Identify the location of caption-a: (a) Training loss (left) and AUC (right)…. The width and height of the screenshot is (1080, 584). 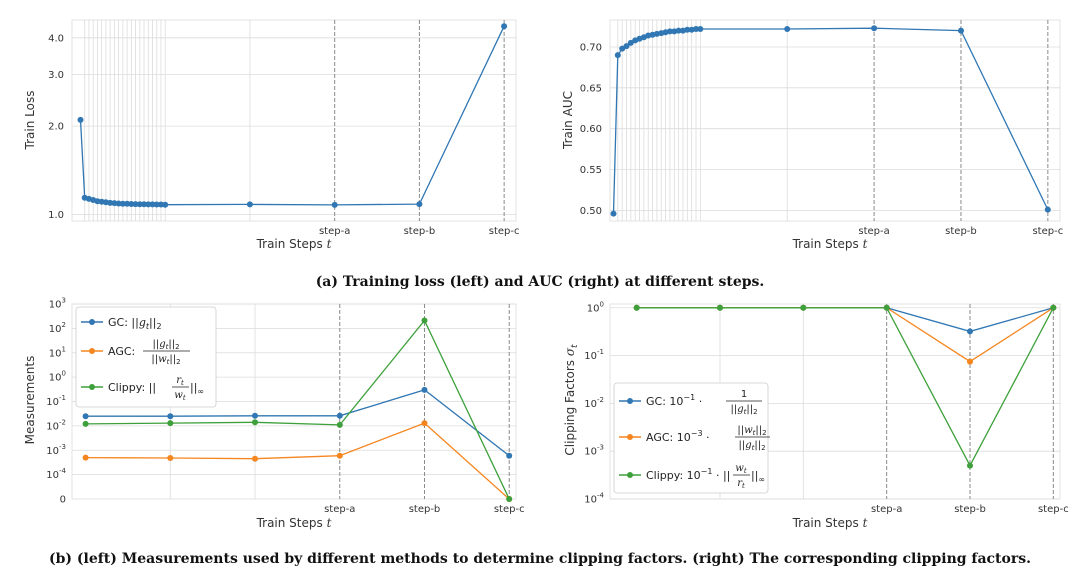
(540, 282).